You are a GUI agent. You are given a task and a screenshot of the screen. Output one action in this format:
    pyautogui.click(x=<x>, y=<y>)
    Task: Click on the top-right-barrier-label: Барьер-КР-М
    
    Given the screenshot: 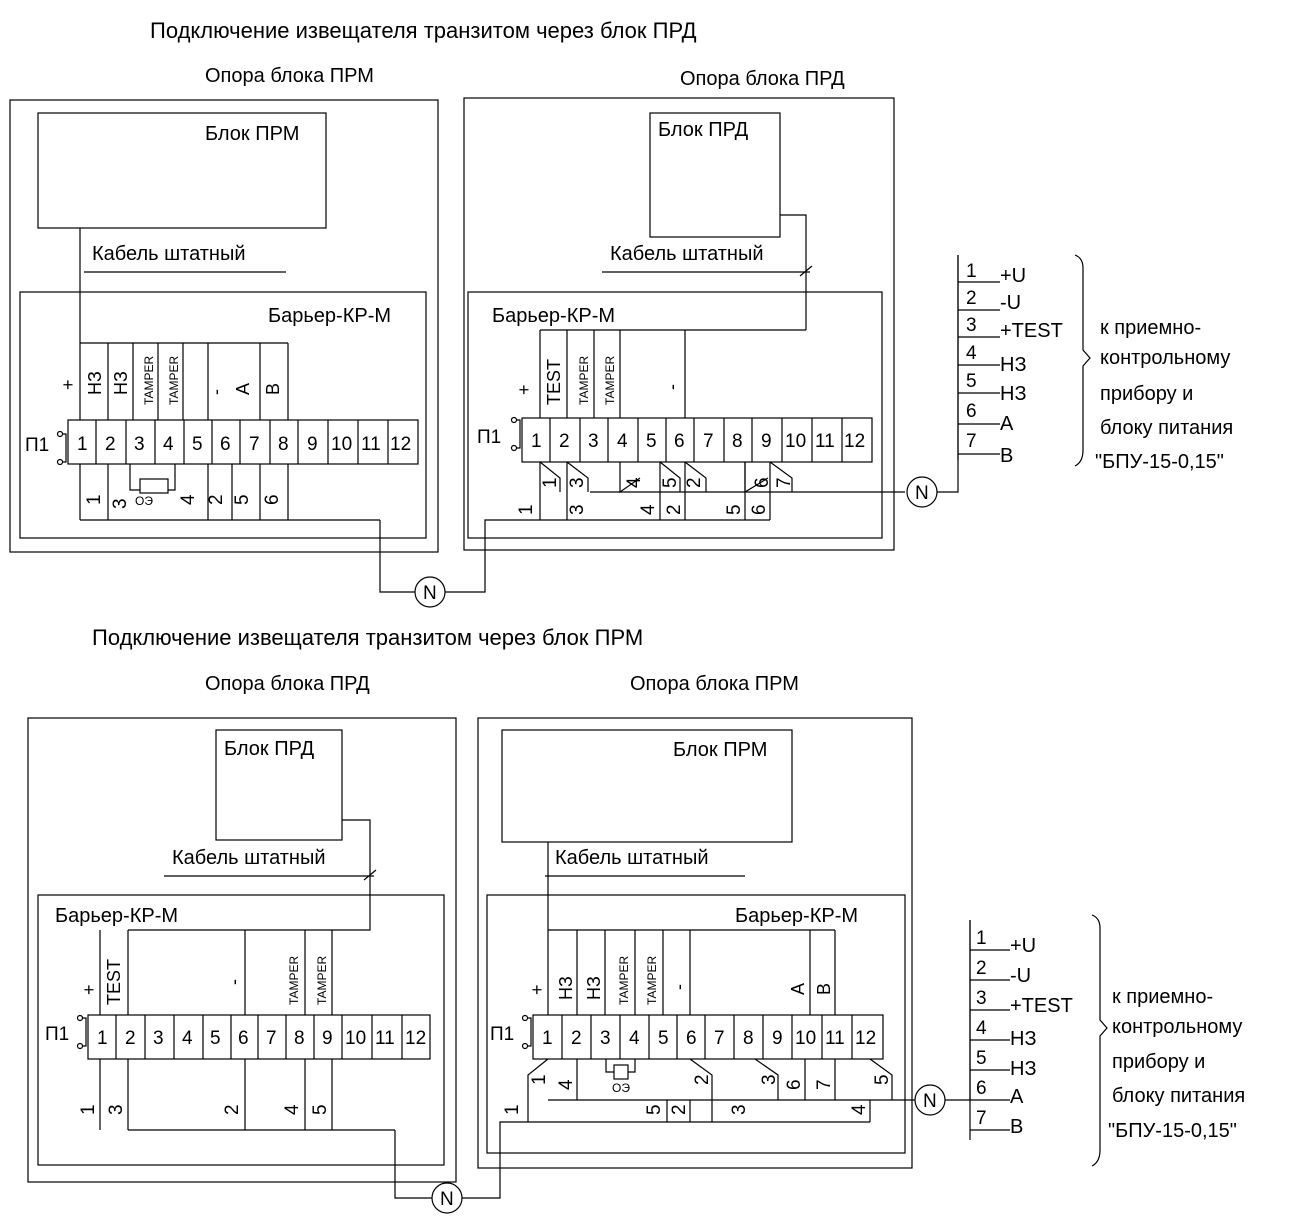 What is the action you would take?
    pyautogui.click(x=553, y=316)
    